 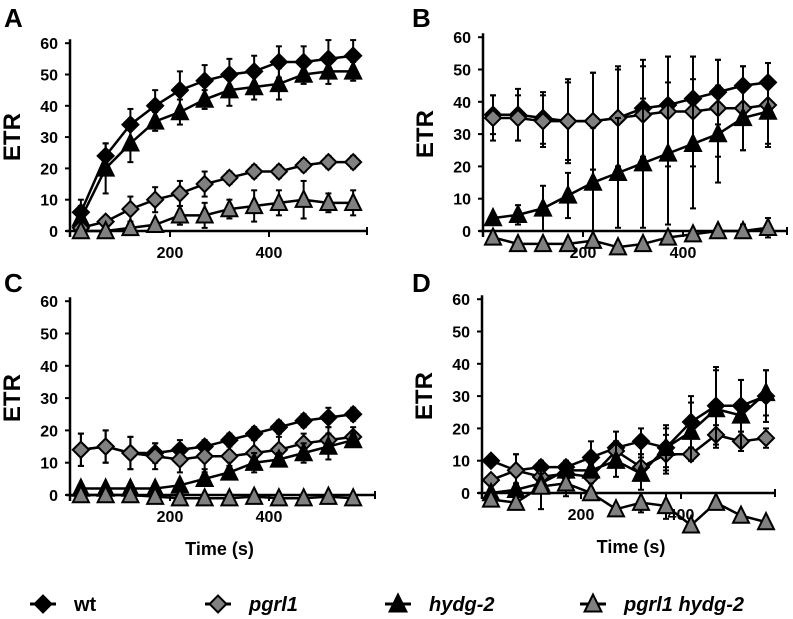 What do you see at coordinates (13, 283) in the screenshot?
I see `panel-letter: C` at bounding box center [13, 283].